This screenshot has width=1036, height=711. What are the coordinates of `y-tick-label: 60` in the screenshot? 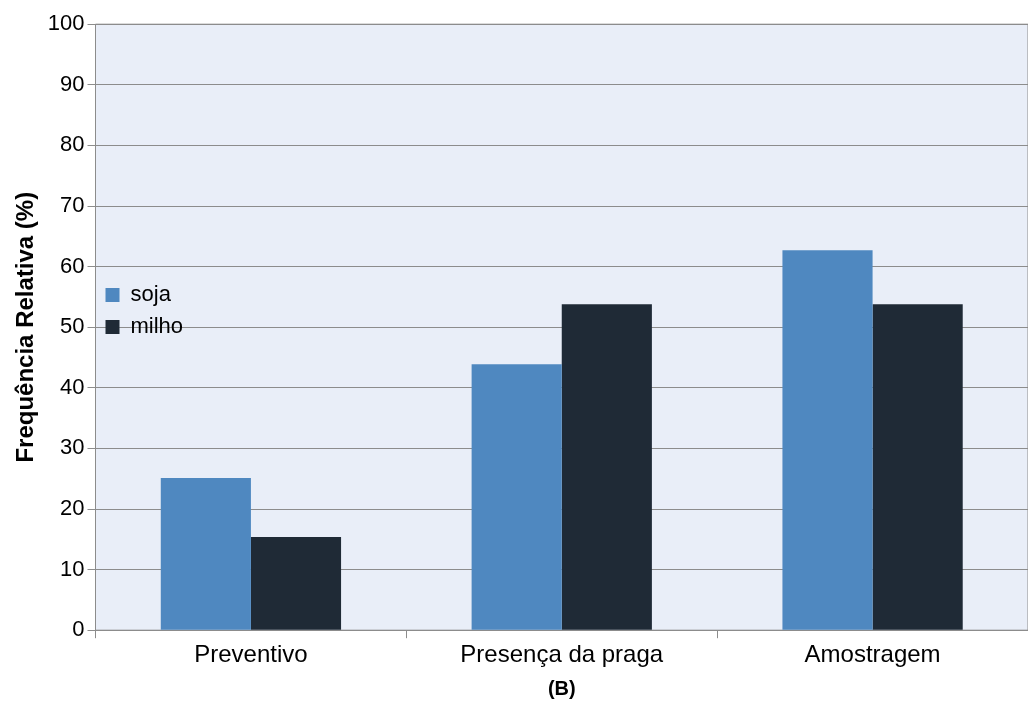 It's located at (72, 265).